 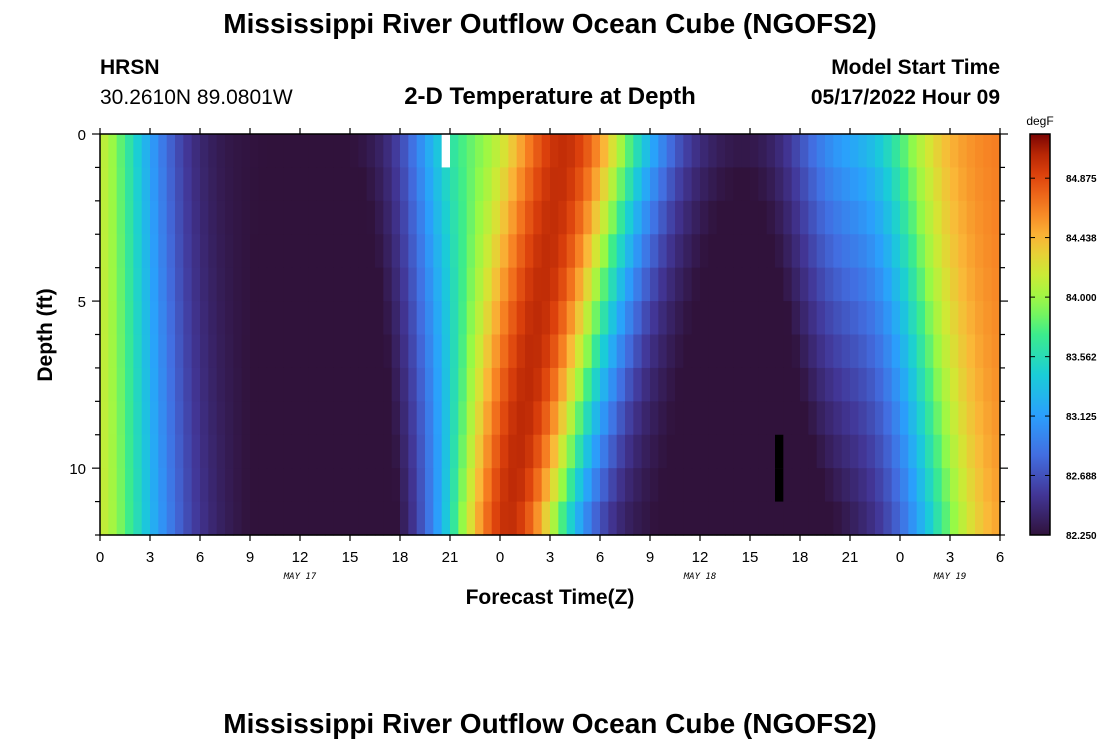 I want to click on plot-title: 2-D Temperature at Depth, so click(x=550, y=96).